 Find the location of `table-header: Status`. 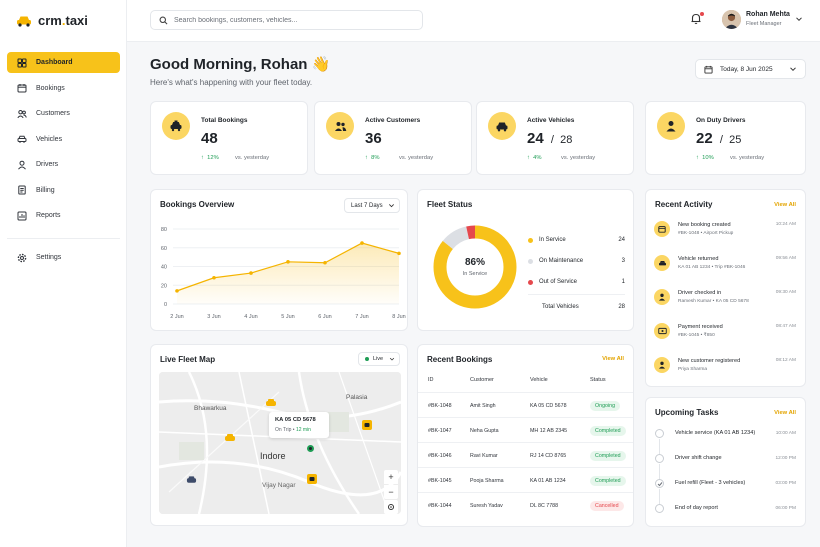

table-header: Status is located at coordinates (598, 380).